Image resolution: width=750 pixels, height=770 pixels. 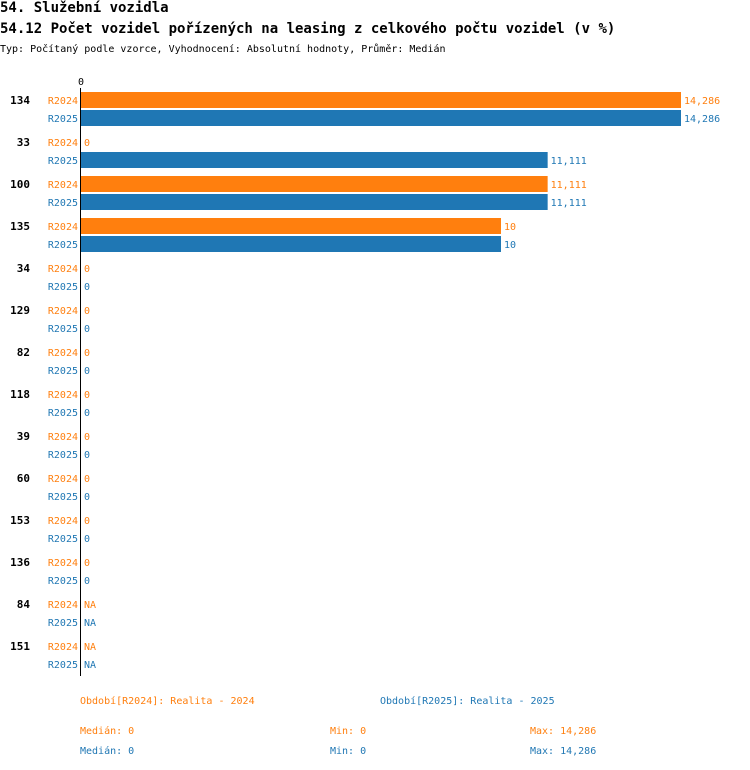 What do you see at coordinates (23, 352) in the screenshot?
I see `category-label: 82` at bounding box center [23, 352].